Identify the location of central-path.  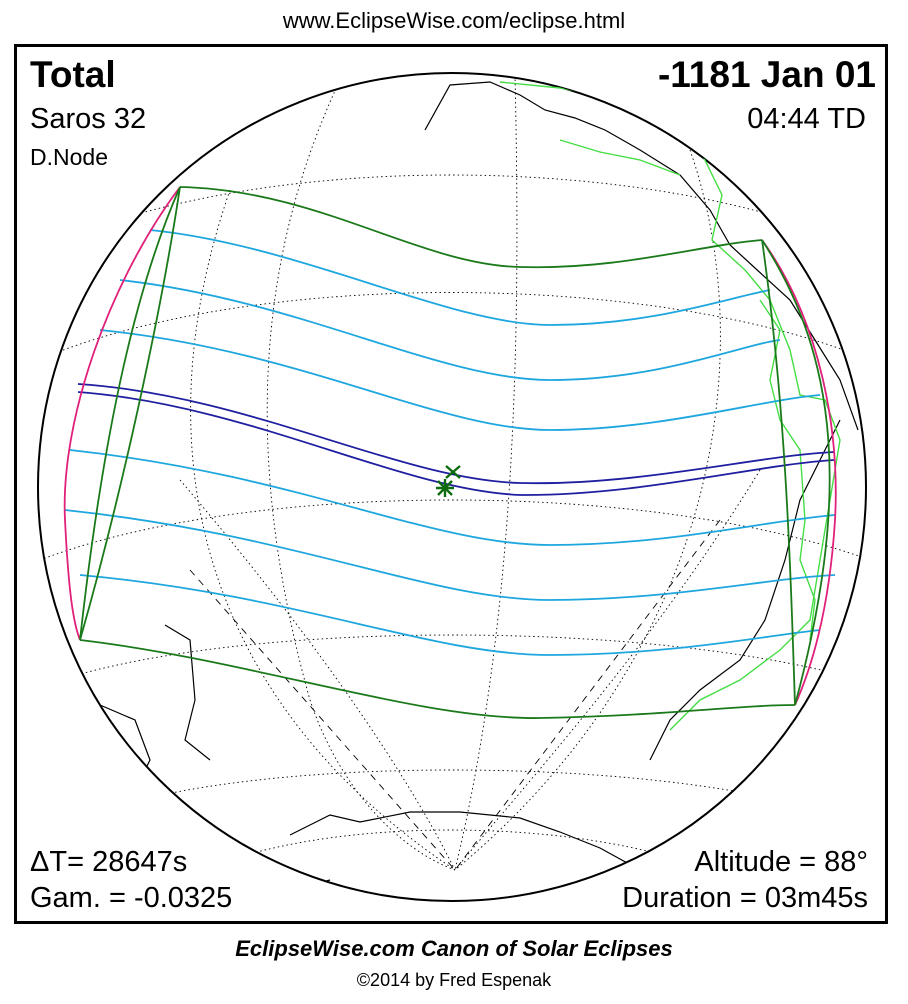
(456, 439).